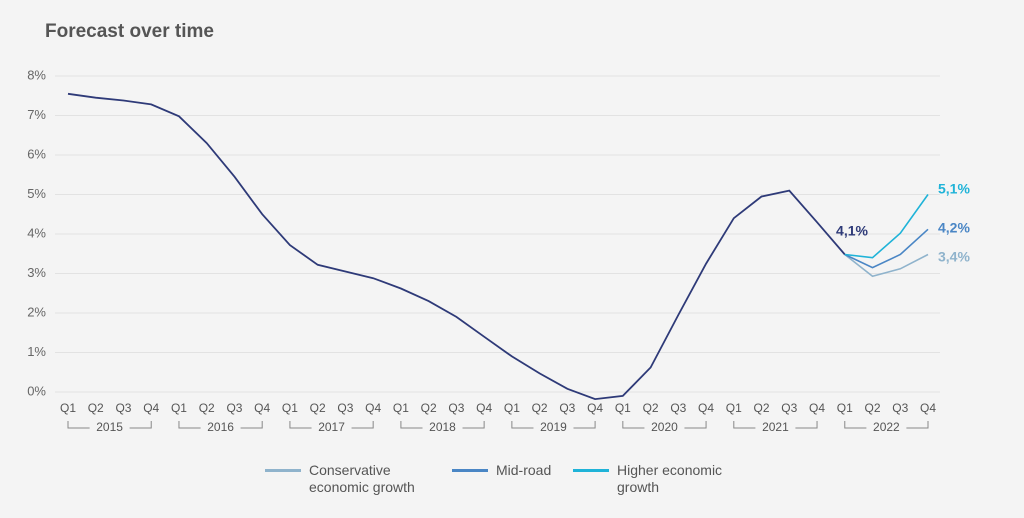  What do you see at coordinates (670, 478) in the screenshot?
I see `legend-label: Higher economic growth` at bounding box center [670, 478].